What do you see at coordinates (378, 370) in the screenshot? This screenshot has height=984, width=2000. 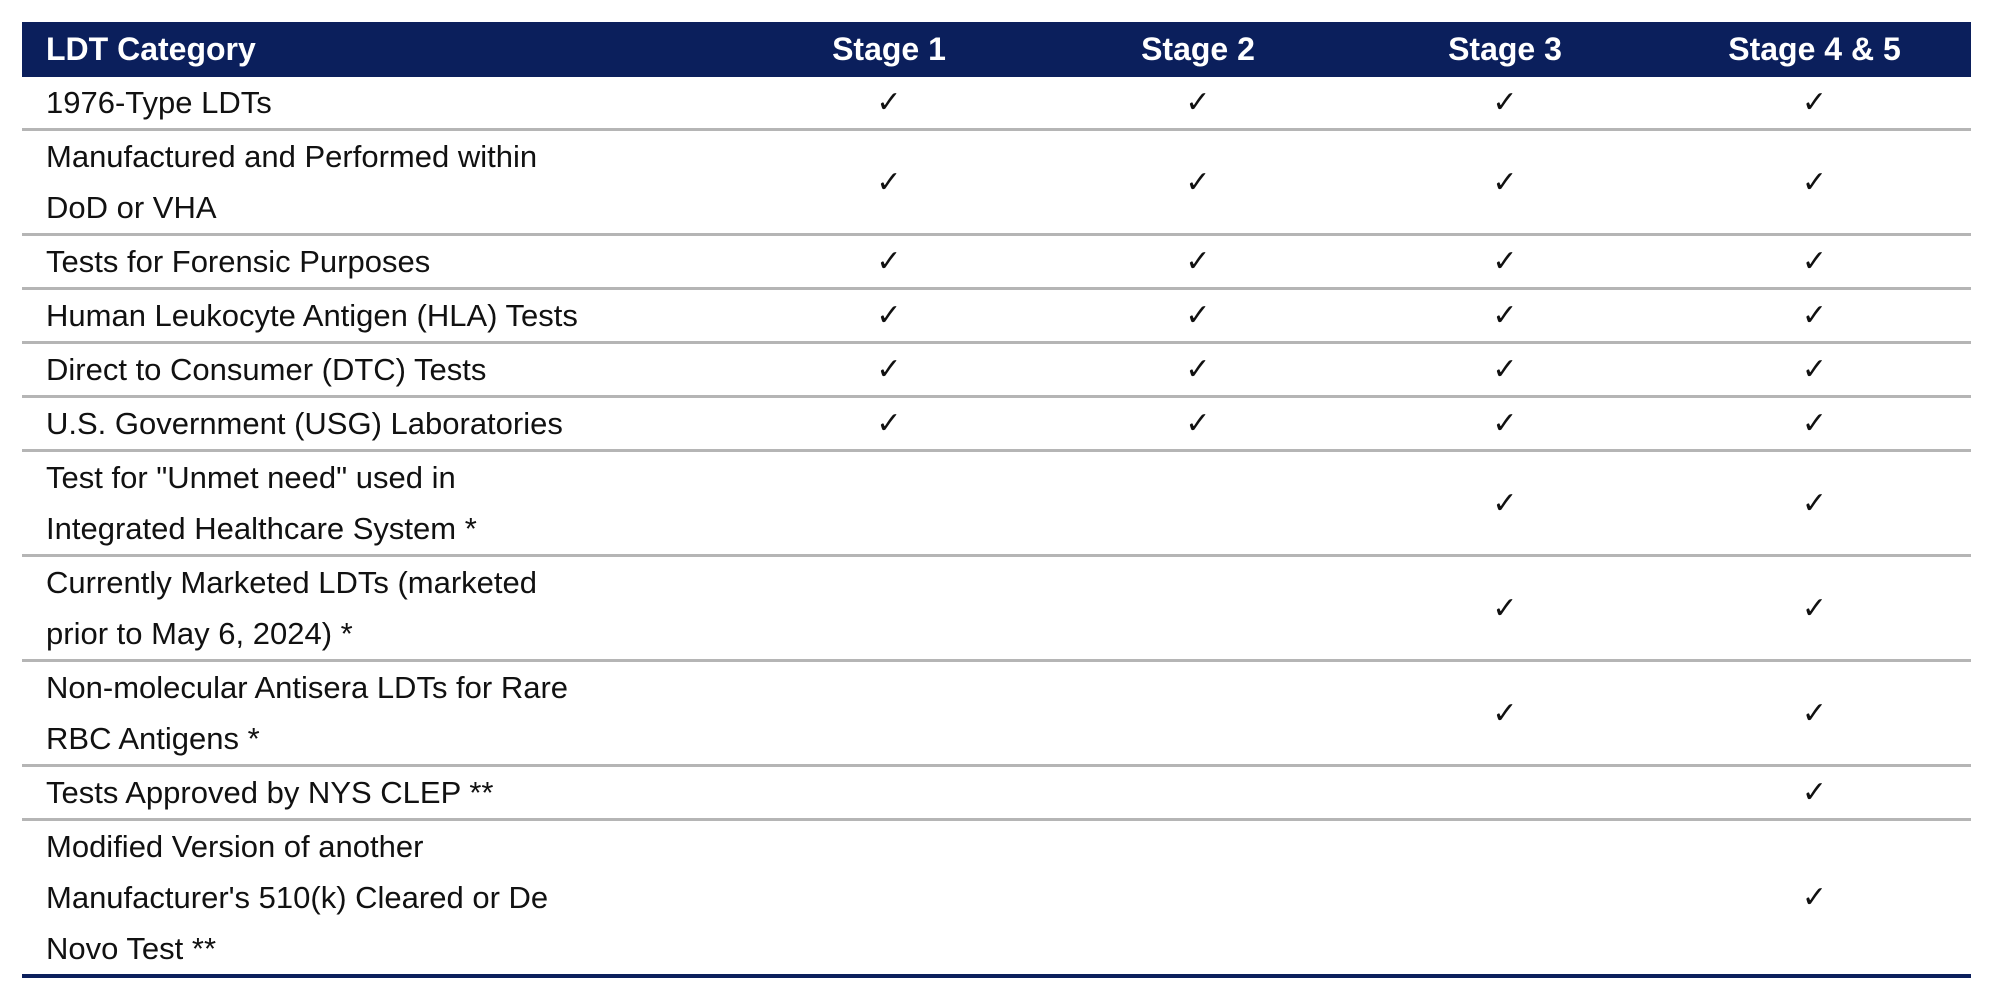 I see `row-label: Direct to Consumer (DTC) Tests` at bounding box center [378, 370].